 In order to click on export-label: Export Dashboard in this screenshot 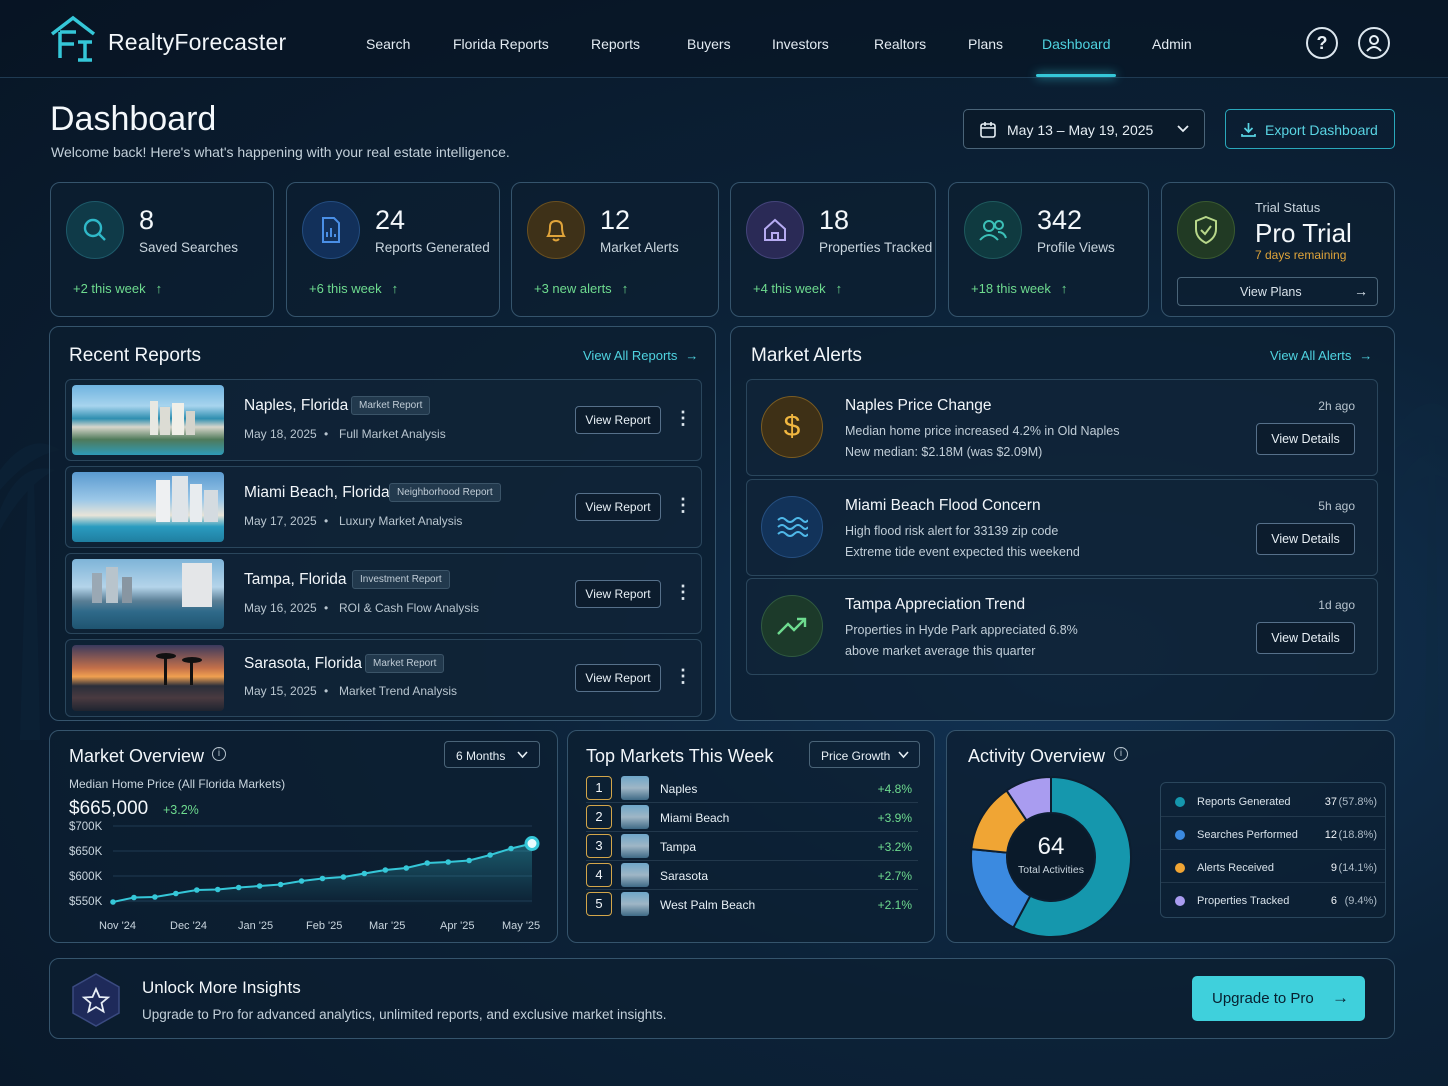, I will do `click(1321, 130)`.